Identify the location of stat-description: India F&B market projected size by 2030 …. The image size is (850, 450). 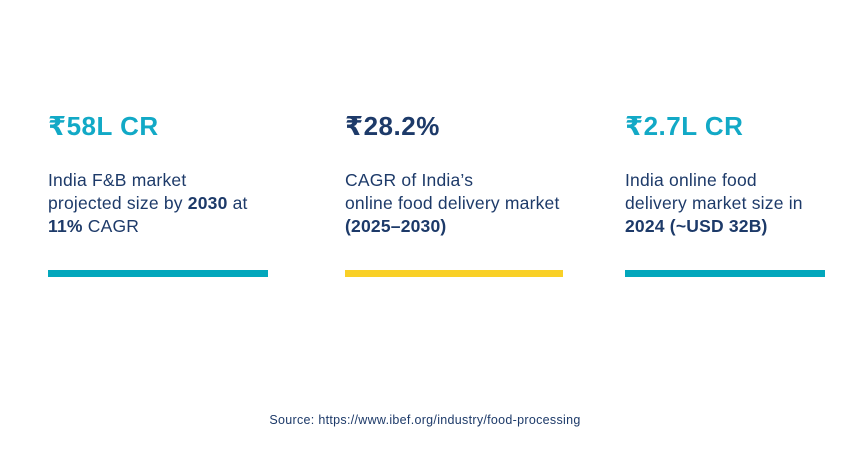
(158, 203).